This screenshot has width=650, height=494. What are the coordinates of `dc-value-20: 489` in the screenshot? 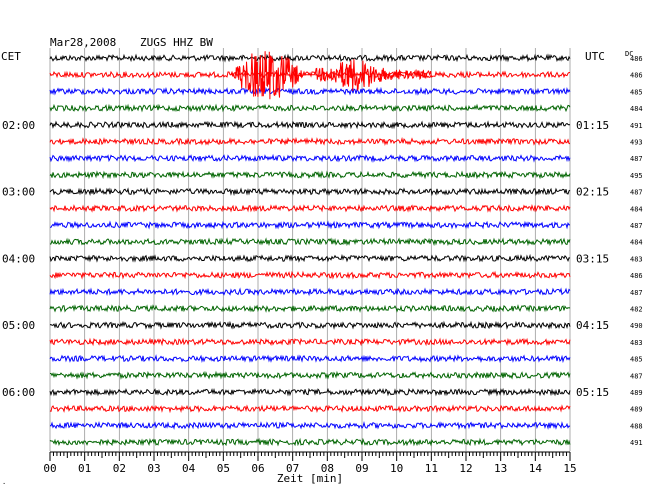 It's located at (636, 393).